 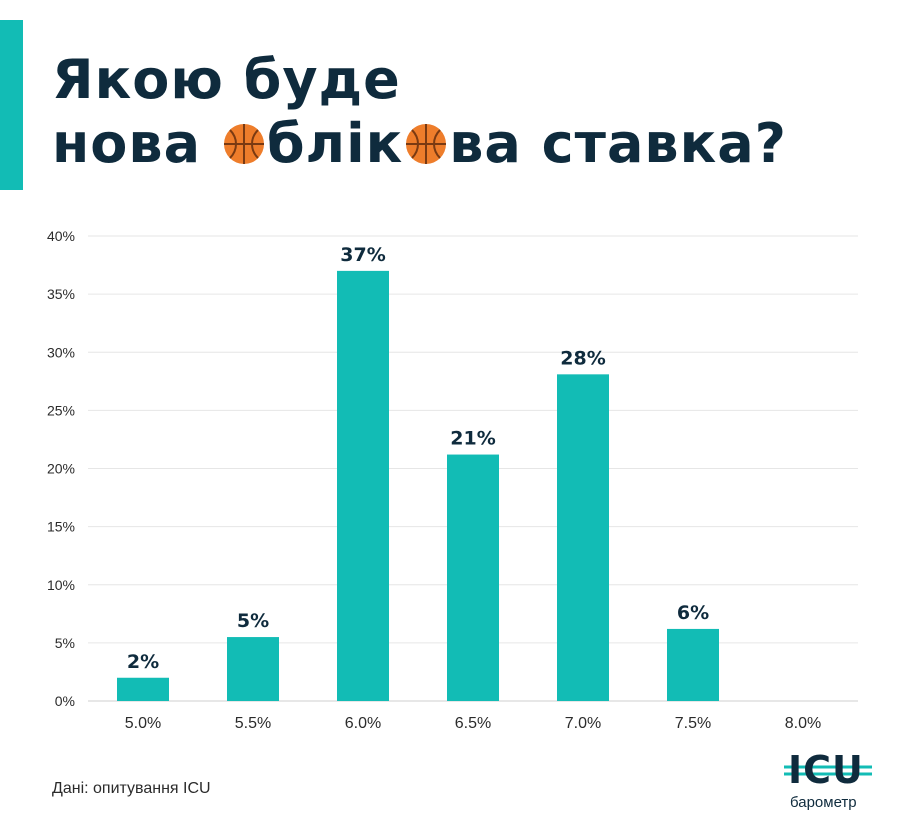 What do you see at coordinates (61, 469) in the screenshot?
I see `y-tick-label: 20%` at bounding box center [61, 469].